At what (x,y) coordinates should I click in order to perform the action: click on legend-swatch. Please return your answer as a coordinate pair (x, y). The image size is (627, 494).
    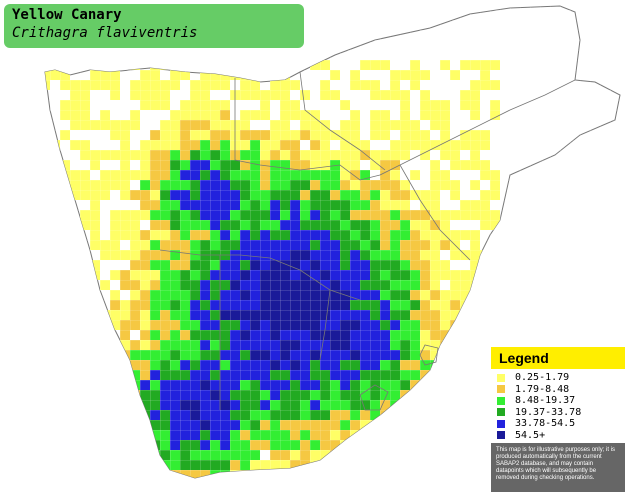
    Looking at the image, I should click on (501, 400).